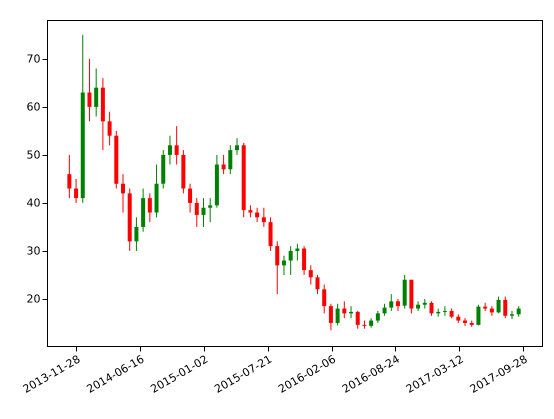 This screenshot has width=554, height=419. Describe the element at coordinates (33, 251) in the screenshot. I see `y-tick-label: 30` at that location.